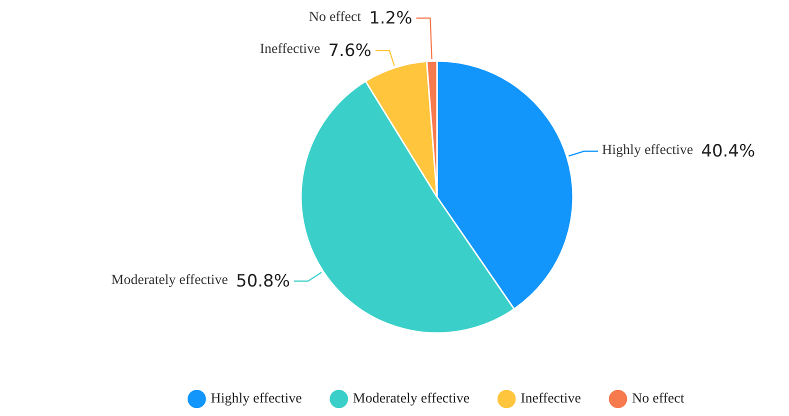  Describe the element at coordinates (390, 18) in the screenshot. I see `data-label: 1.2%` at that location.